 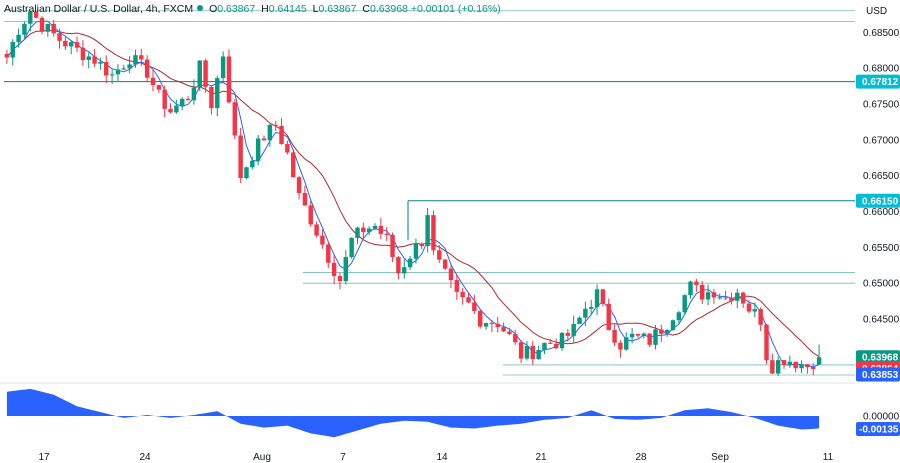 I want to click on price-tick-label: 0.67500, so click(x=881, y=104).